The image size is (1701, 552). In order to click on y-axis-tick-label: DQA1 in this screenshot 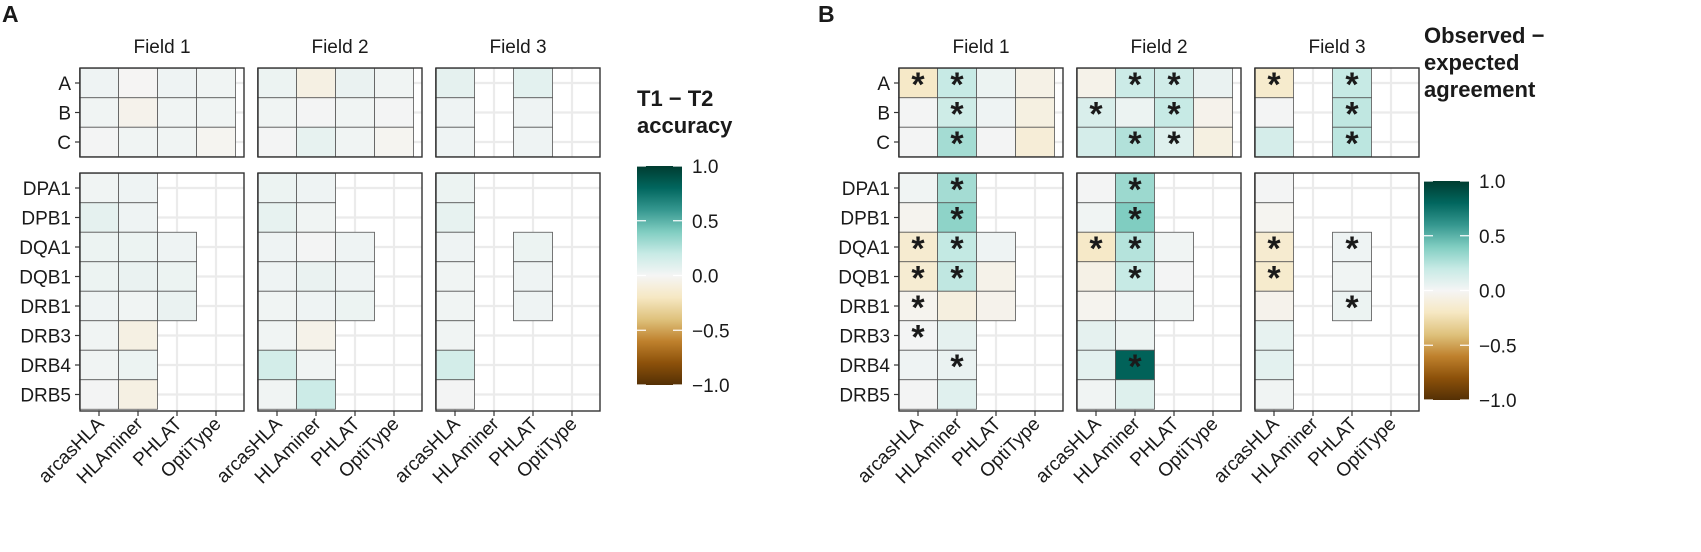, I will do `click(45, 248)`.